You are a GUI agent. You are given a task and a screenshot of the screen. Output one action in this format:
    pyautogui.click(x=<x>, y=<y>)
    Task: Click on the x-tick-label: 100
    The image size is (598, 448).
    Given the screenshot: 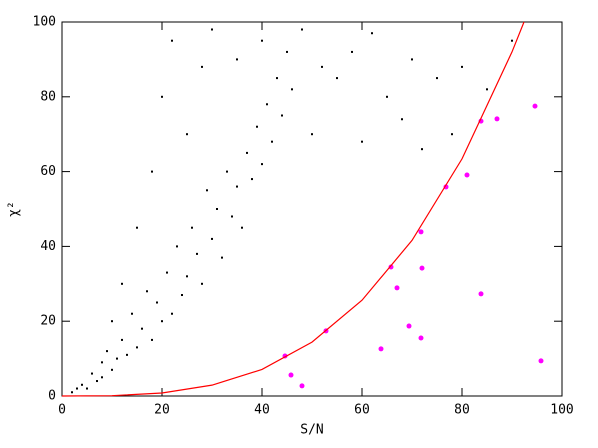 What is the action you would take?
    pyautogui.click(x=561, y=410)
    